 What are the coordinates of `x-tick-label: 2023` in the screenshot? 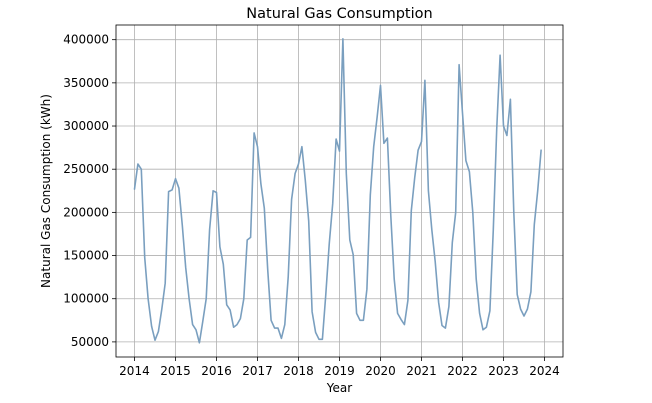 It's located at (503, 371).